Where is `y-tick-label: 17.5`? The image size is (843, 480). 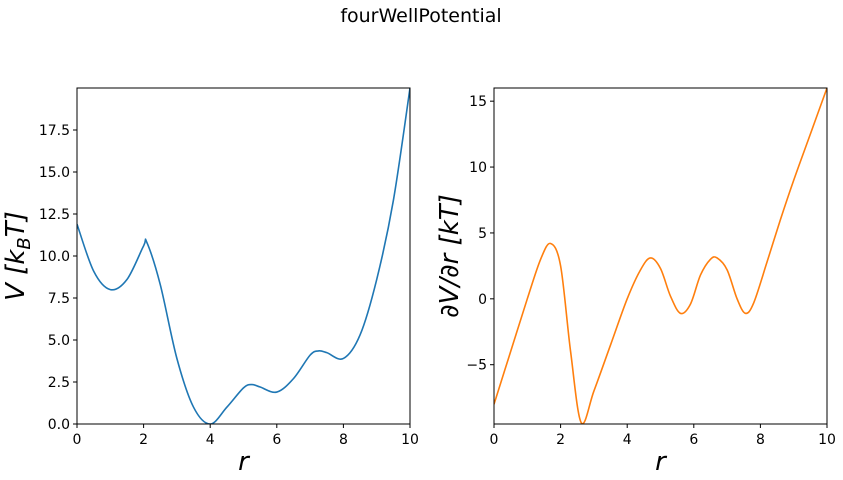 y-tick-label: 17.5 is located at coordinates (54, 131).